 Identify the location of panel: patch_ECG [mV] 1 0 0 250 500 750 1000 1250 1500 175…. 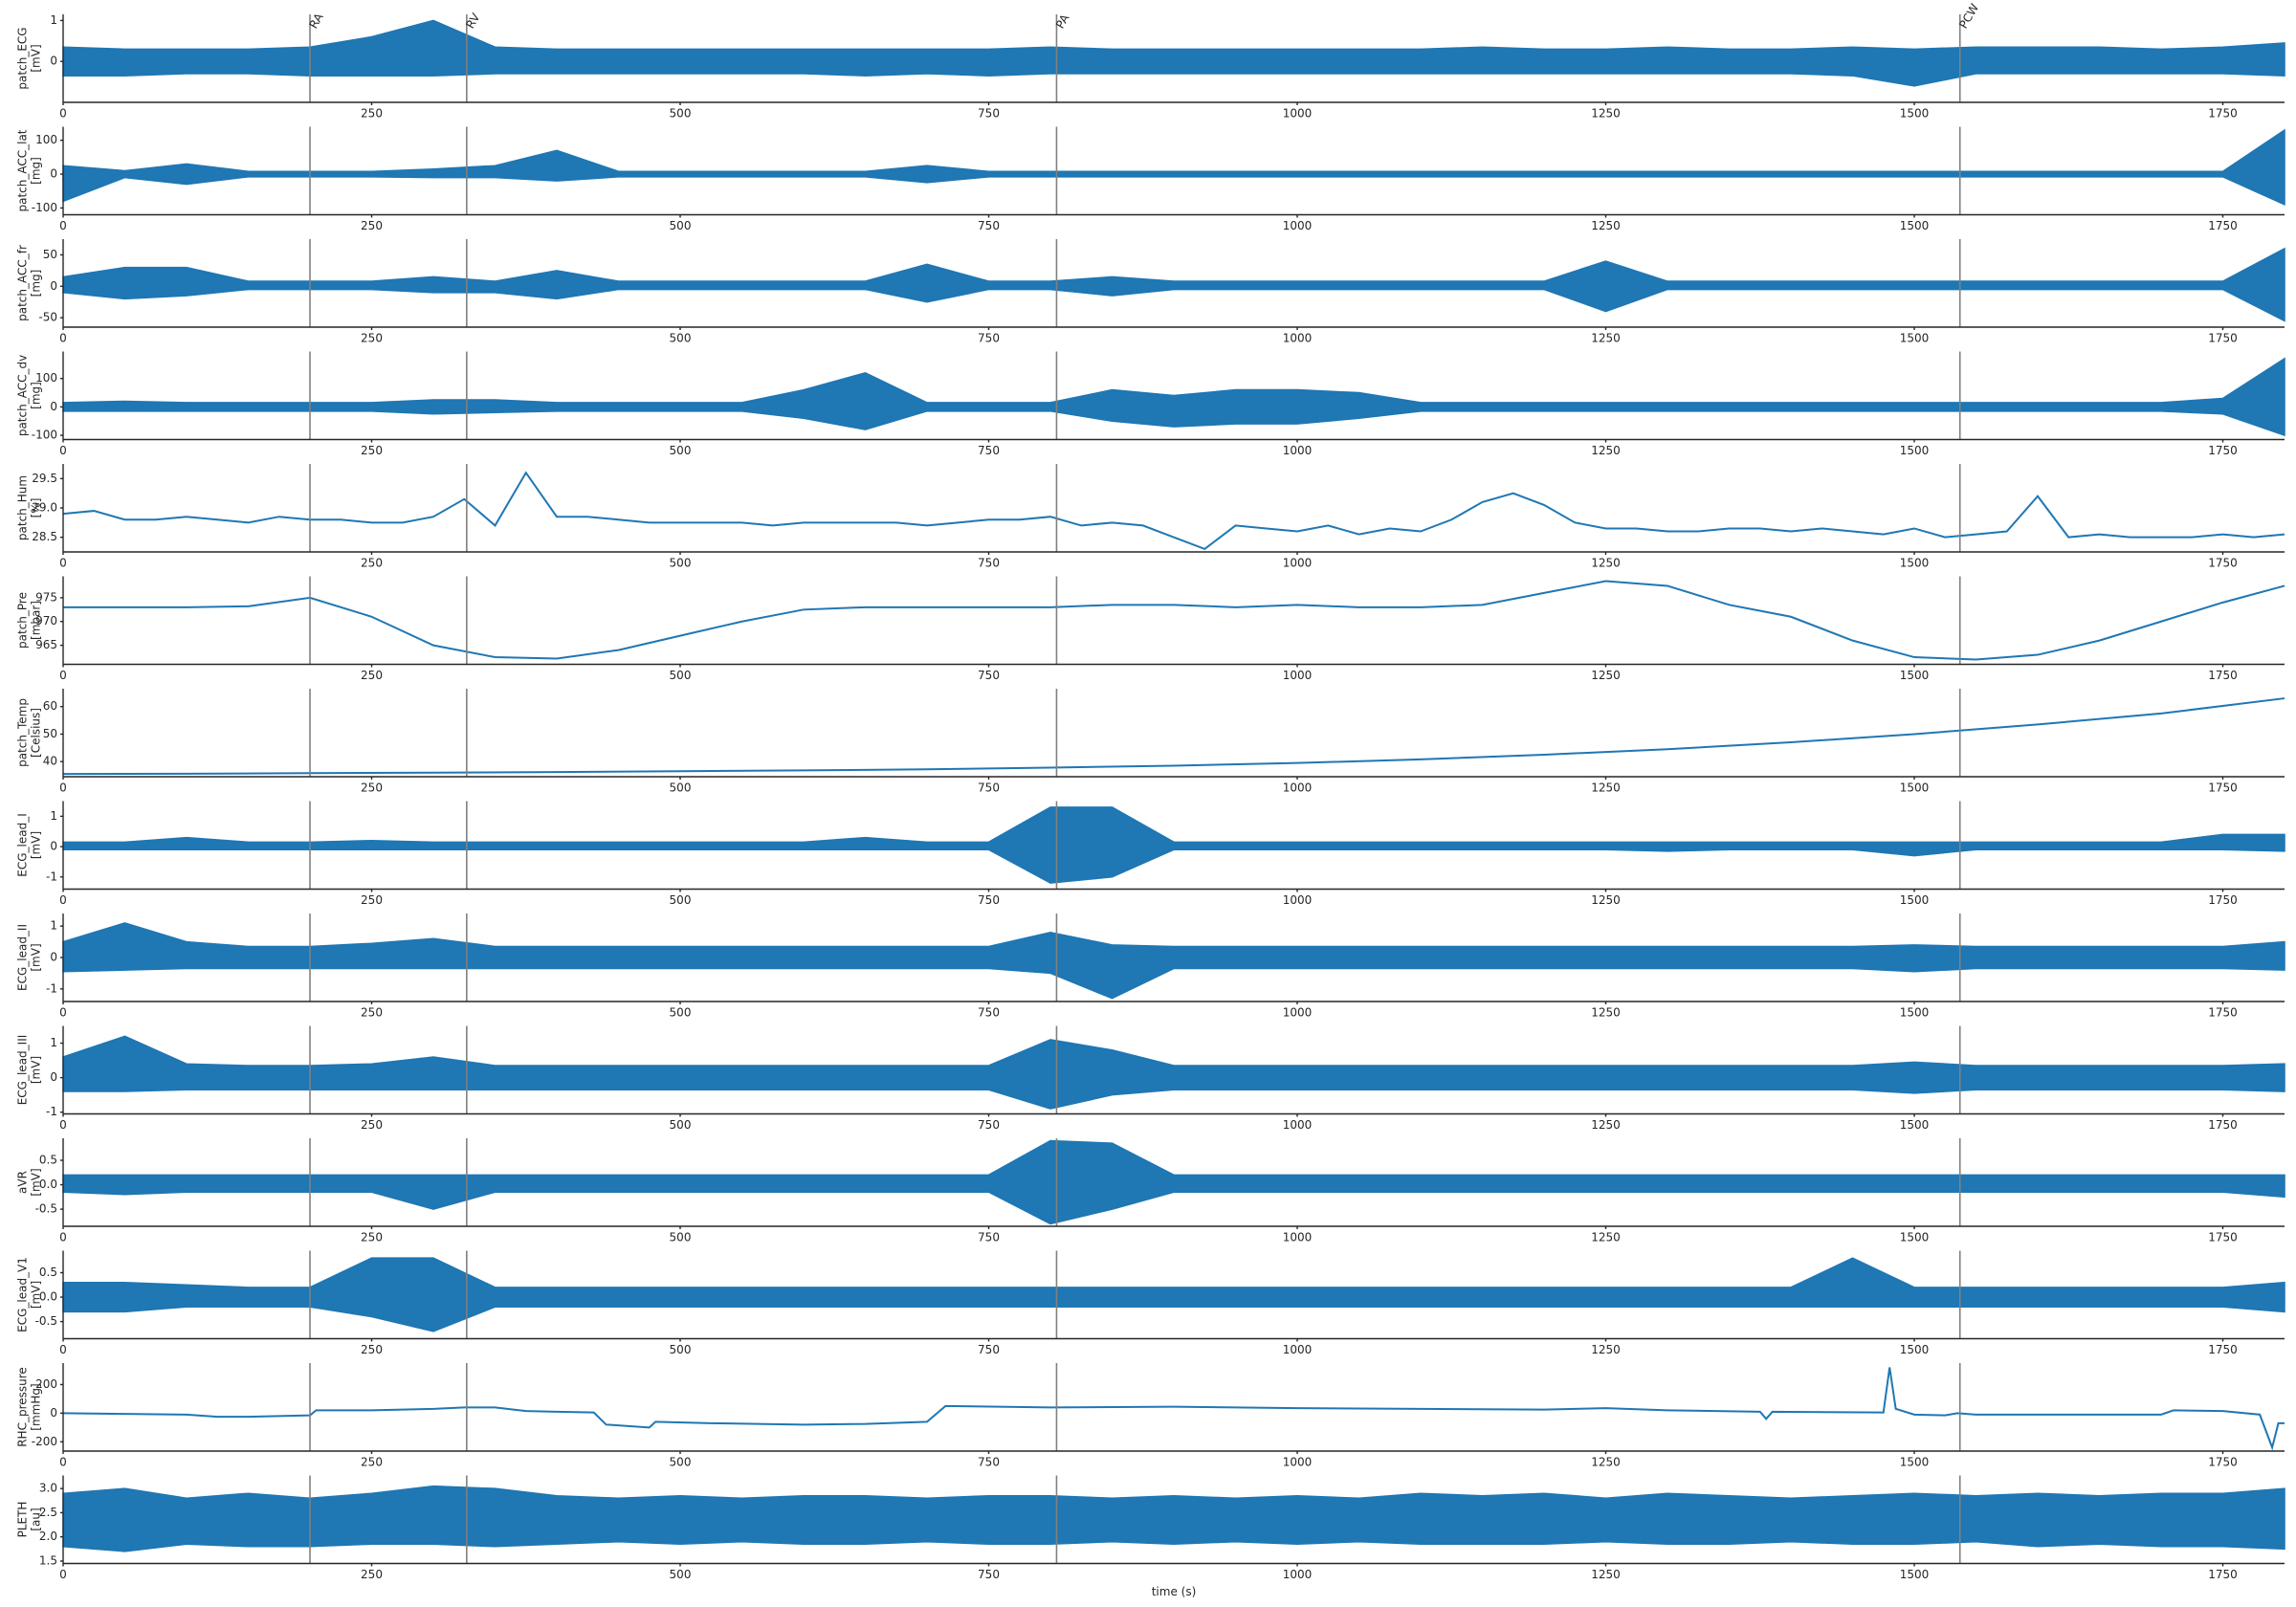
(1150, 61).